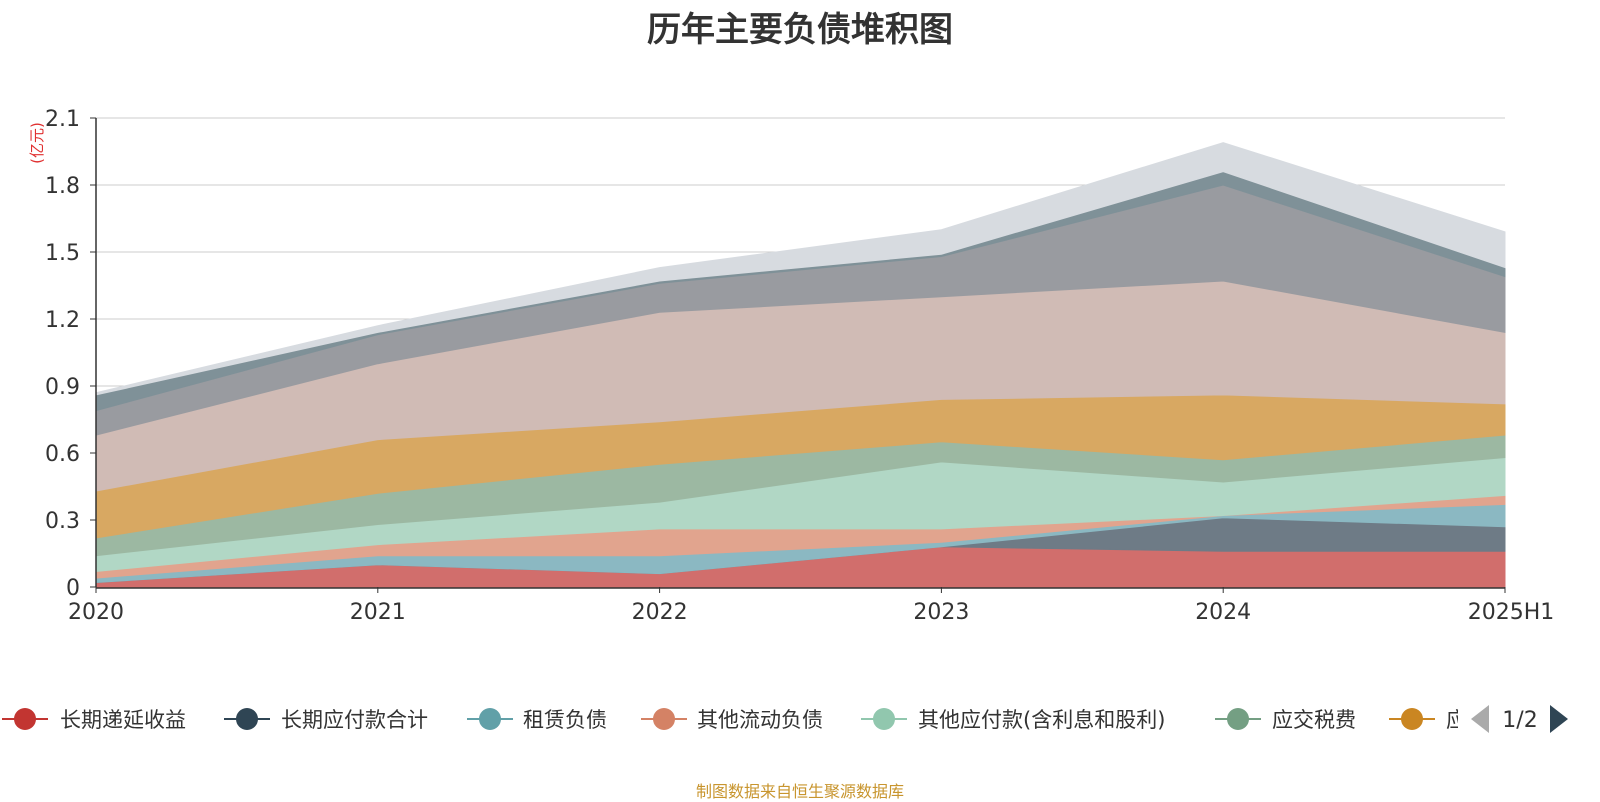  What do you see at coordinates (565, 720) in the screenshot?
I see `legend-label: 租赁负债` at bounding box center [565, 720].